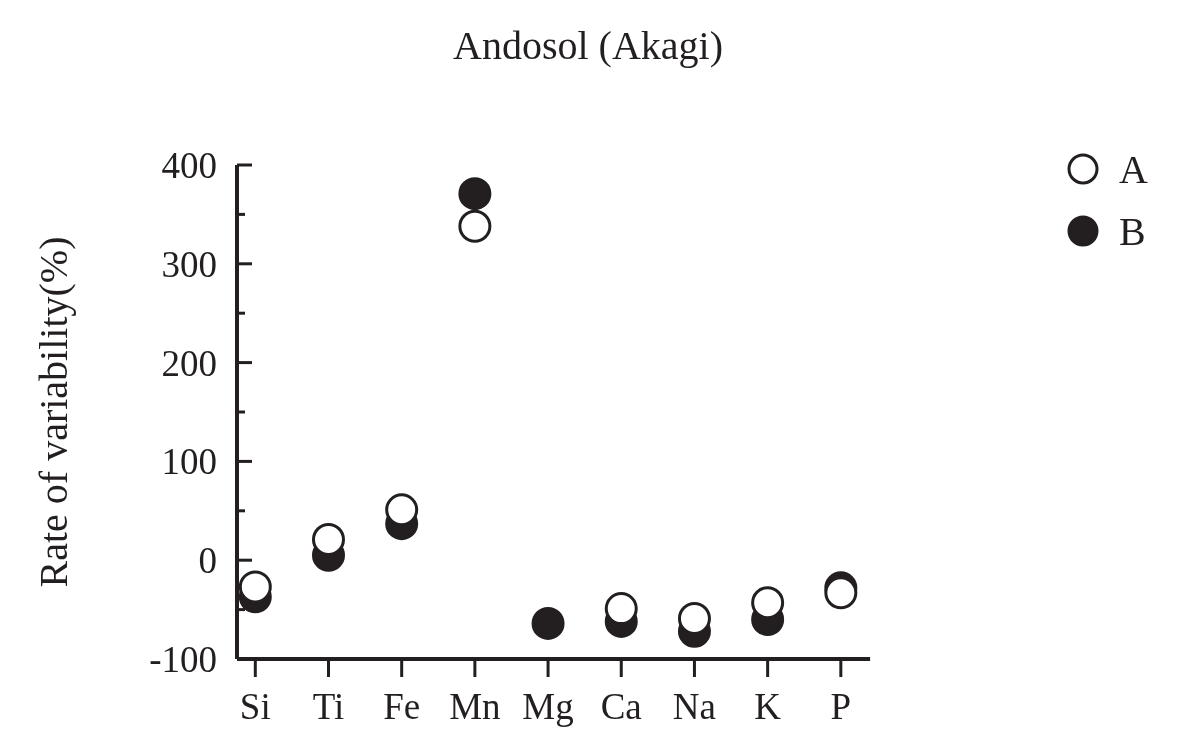 The width and height of the screenshot is (1177, 739). What do you see at coordinates (1132, 231) in the screenshot?
I see `legend-label: B` at bounding box center [1132, 231].